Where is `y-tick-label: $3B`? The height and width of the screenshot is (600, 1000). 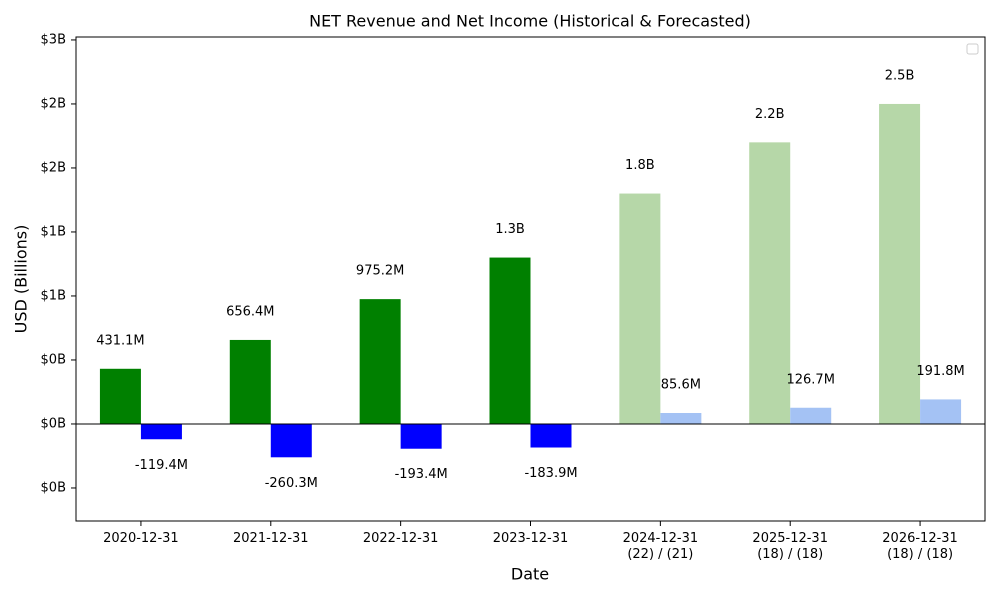
y-tick-label: $3B is located at coordinates (53, 39).